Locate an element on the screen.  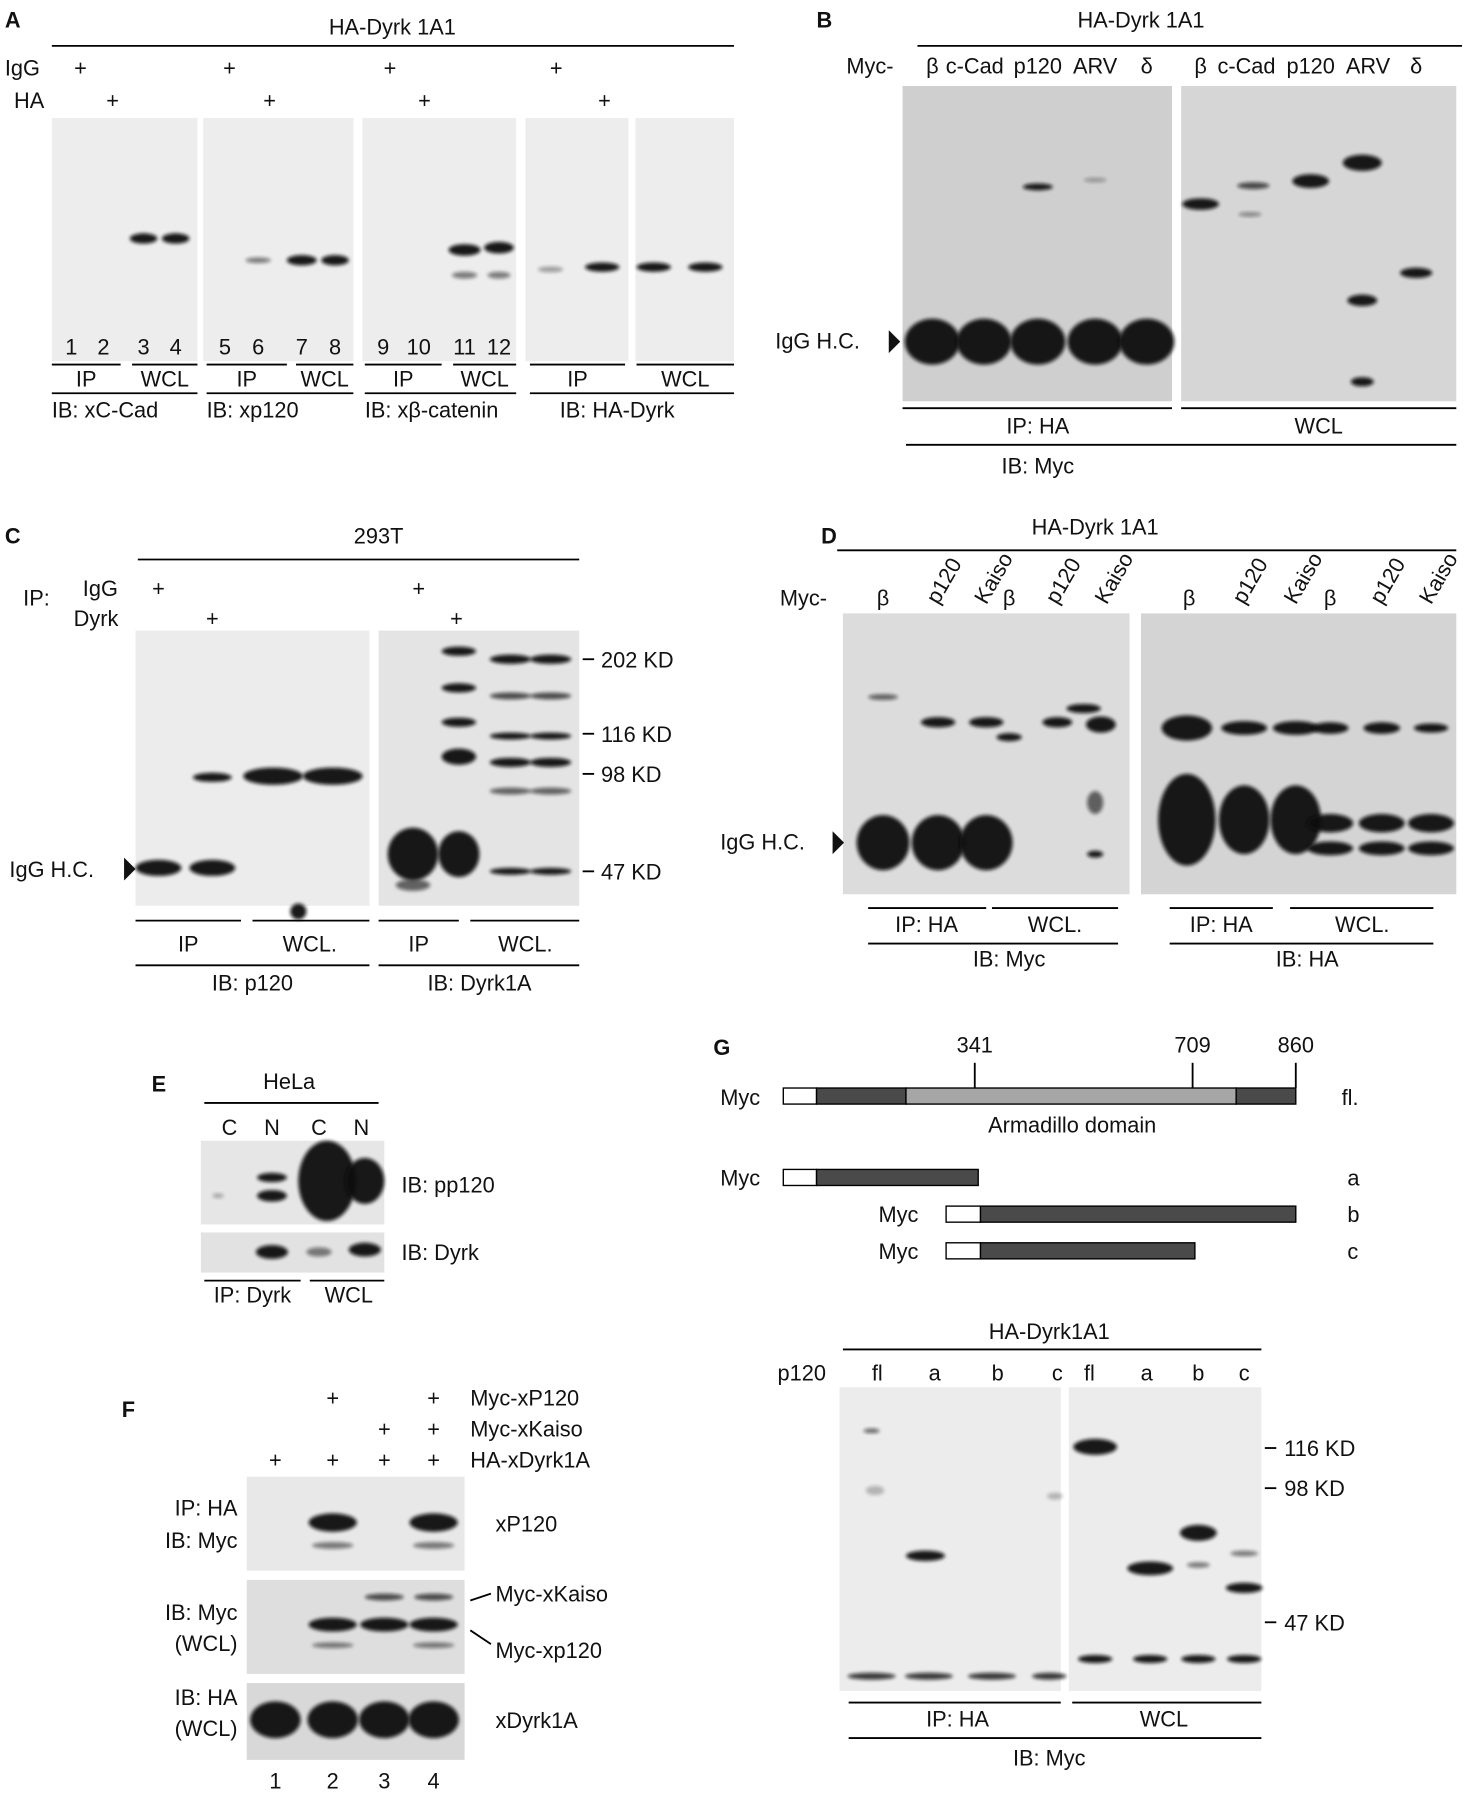
panel-letter: G is located at coordinates (721, 1047).